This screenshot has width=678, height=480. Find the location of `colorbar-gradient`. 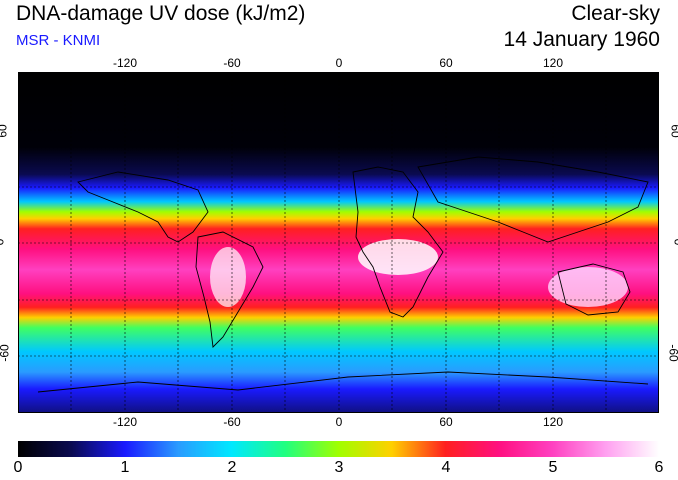

colorbar-gradient is located at coordinates (338, 449).